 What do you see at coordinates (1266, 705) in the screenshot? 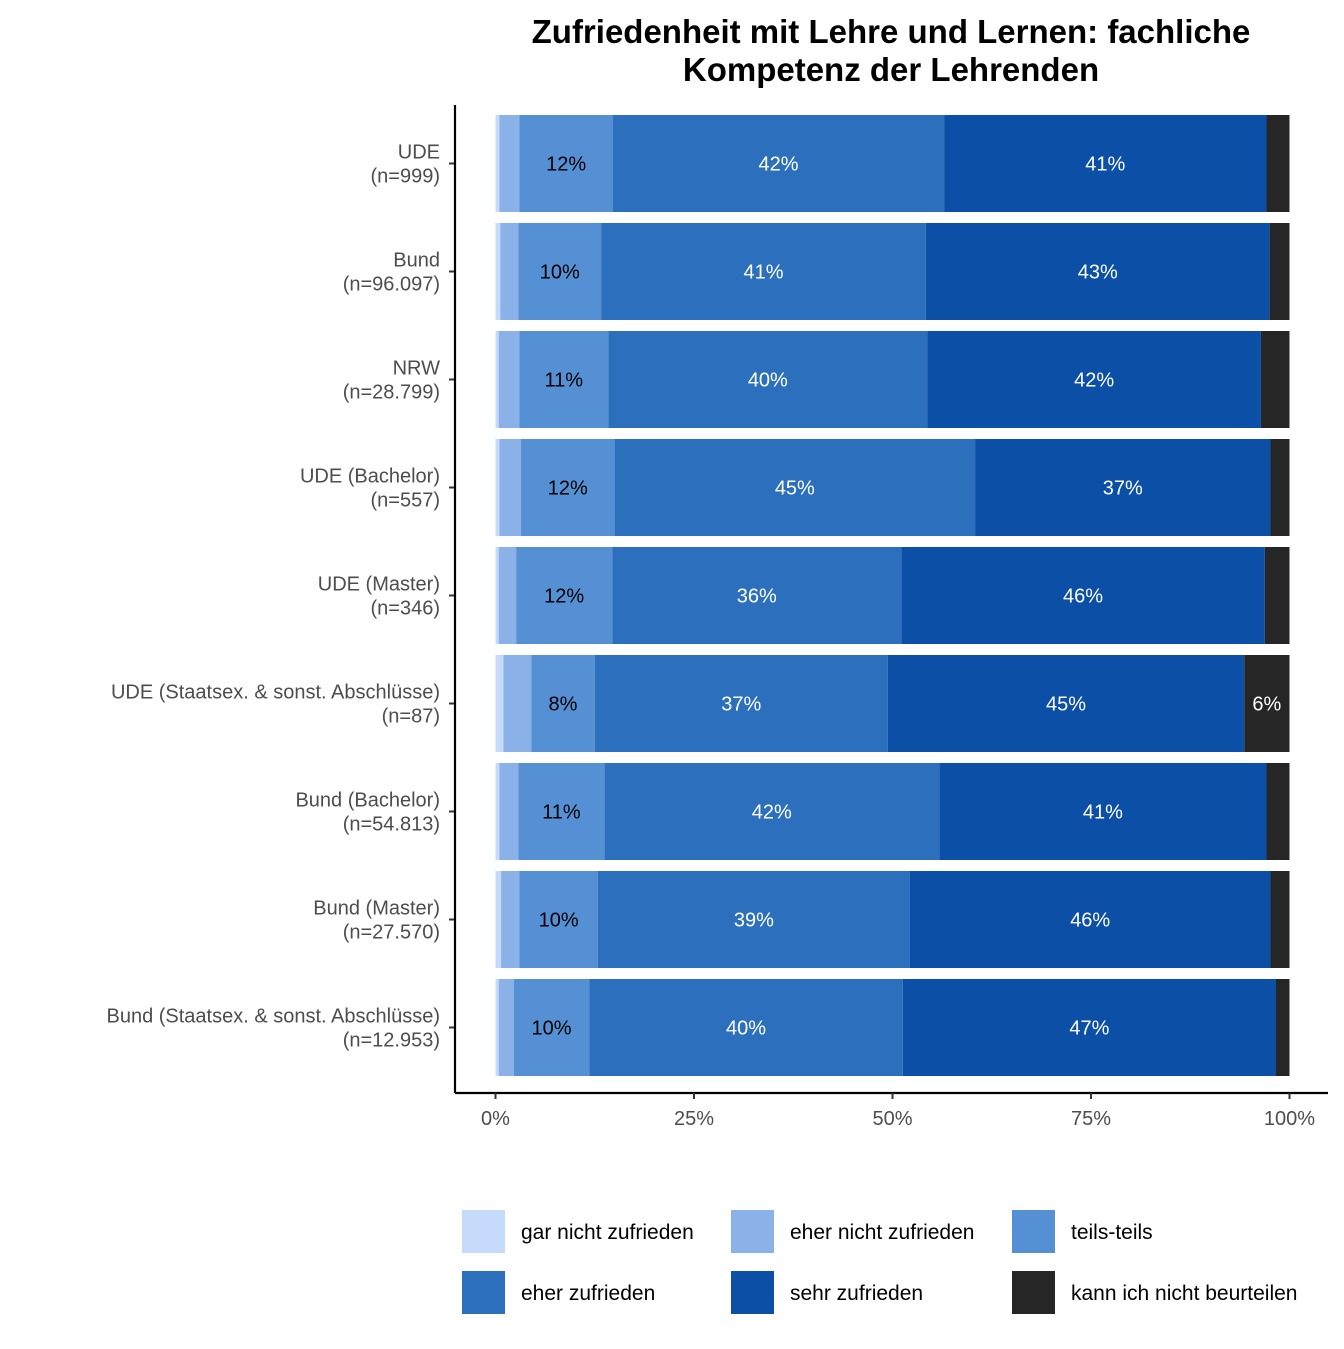
I see `data-label: 6%` at bounding box center [1266, 705].